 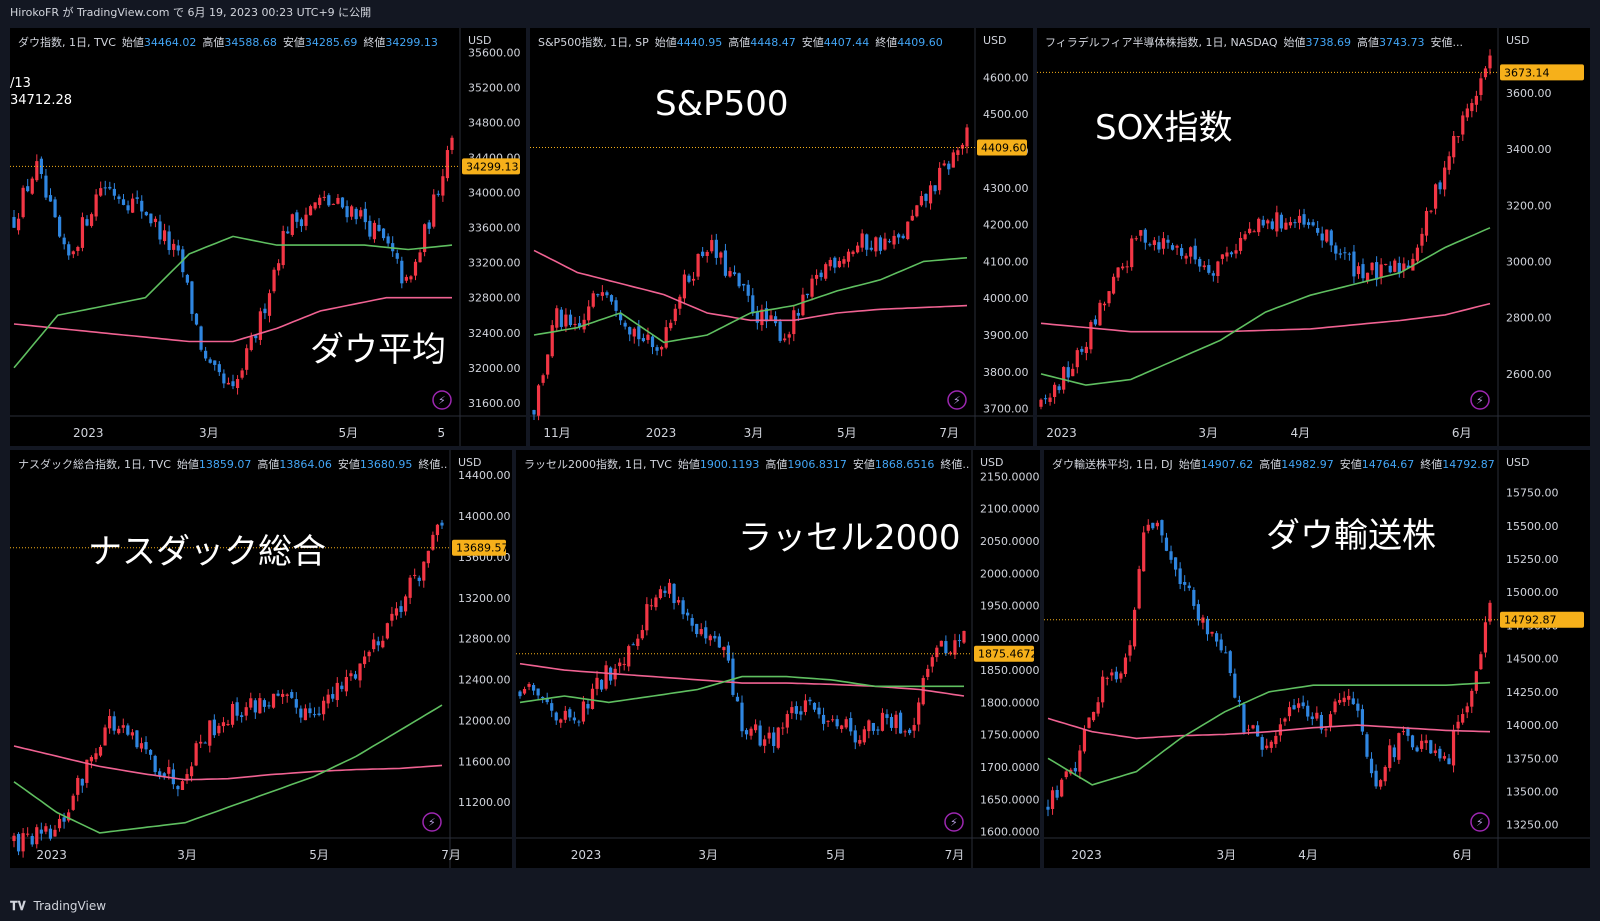 What do you see at coordinates (484, 475) in the screenshot?
I see `y-tick-label: 14400.00` at bounding box center [484, 475].